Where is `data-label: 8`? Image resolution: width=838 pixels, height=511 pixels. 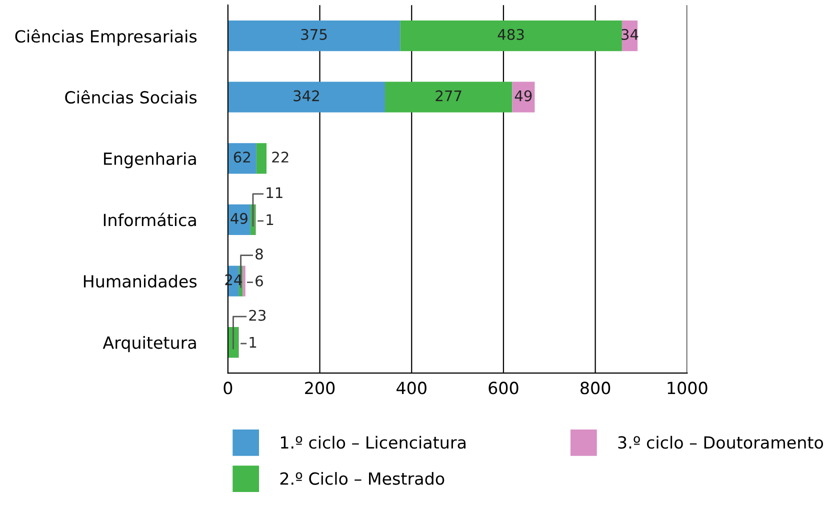
data-label: 8 is located at coordinates (259, 254).